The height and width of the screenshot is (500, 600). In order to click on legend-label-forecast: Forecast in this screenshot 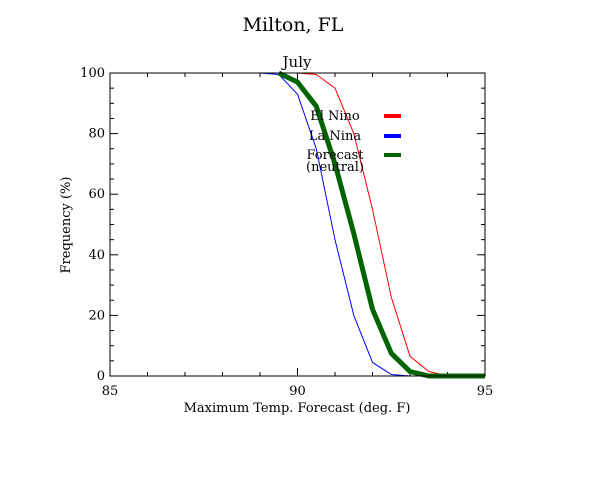, I will do `click(336, 155)`.